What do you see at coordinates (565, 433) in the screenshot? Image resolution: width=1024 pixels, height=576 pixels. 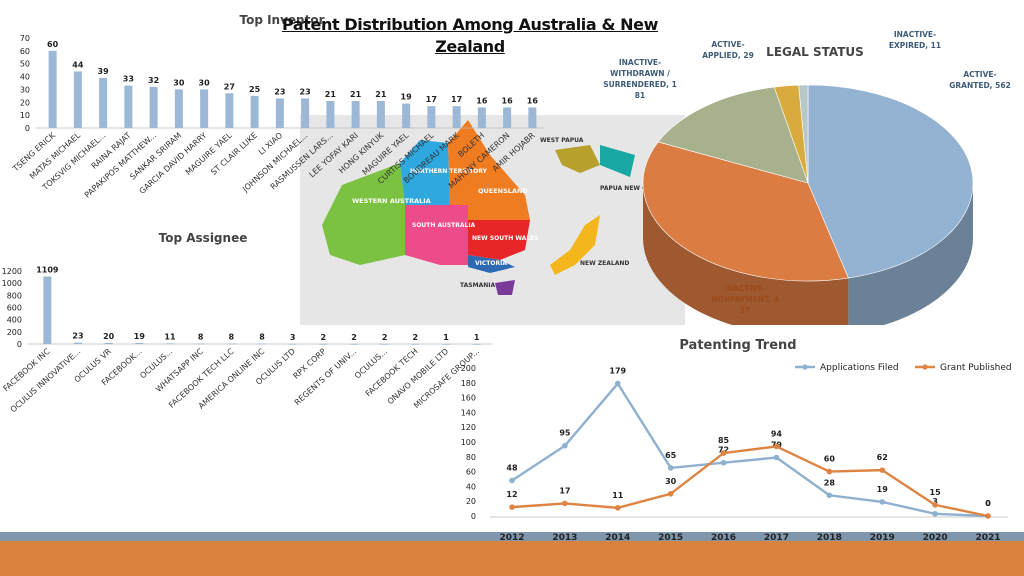 I see `data-label: 95` at bounding box center [565, 433].